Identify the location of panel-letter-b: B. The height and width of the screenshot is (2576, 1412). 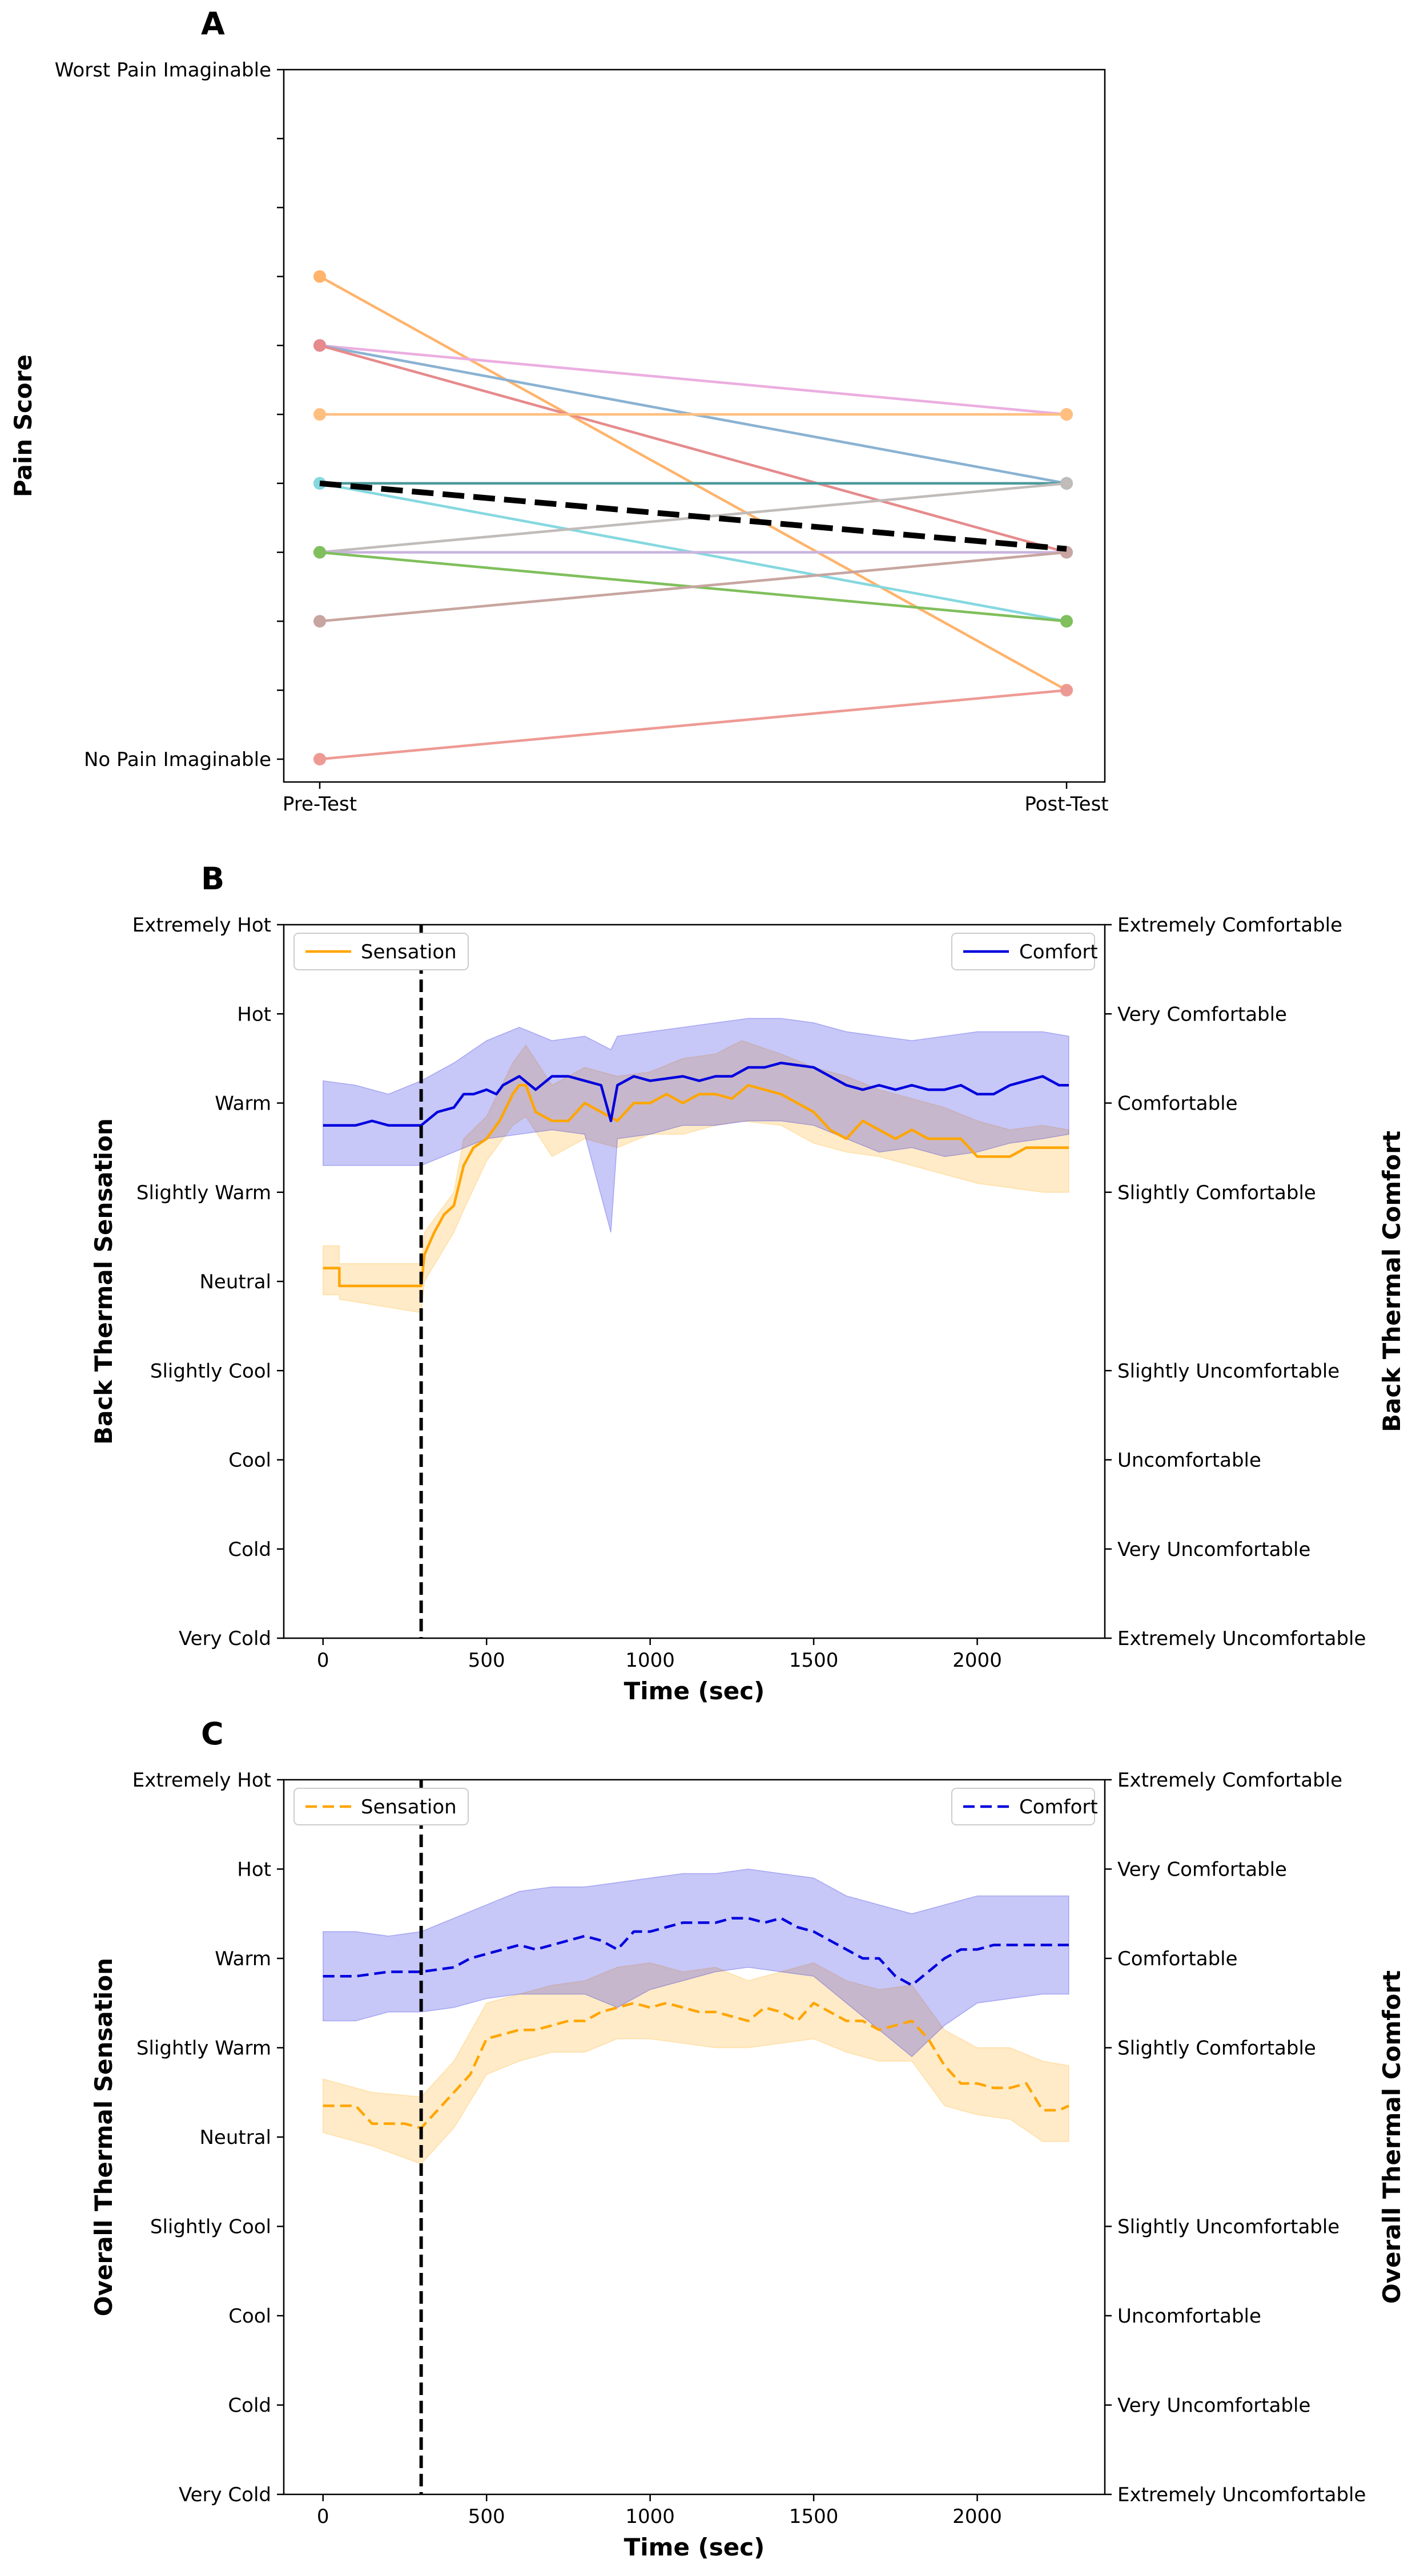
(213, 879).